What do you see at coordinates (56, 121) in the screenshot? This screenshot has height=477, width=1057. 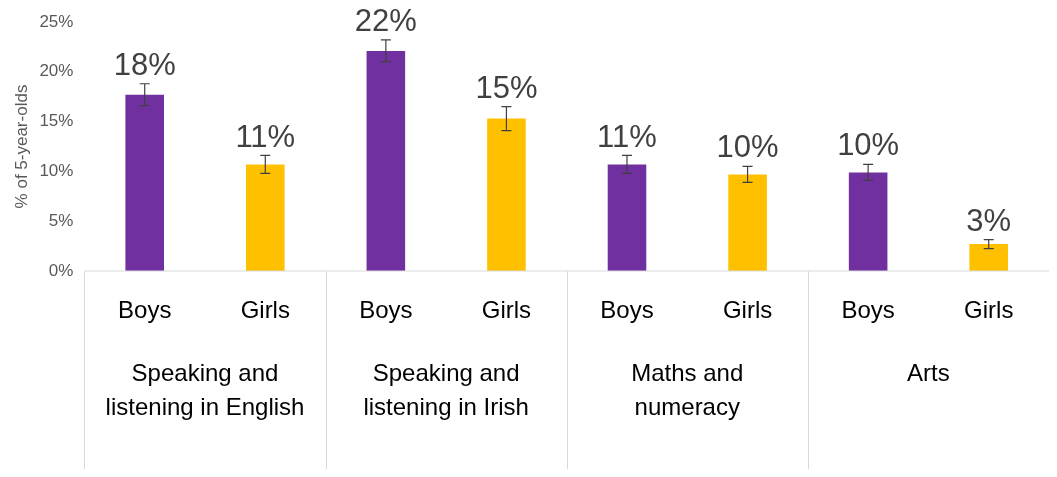 I see `y-tick-label: 15%` at bounding box center [56, 121].